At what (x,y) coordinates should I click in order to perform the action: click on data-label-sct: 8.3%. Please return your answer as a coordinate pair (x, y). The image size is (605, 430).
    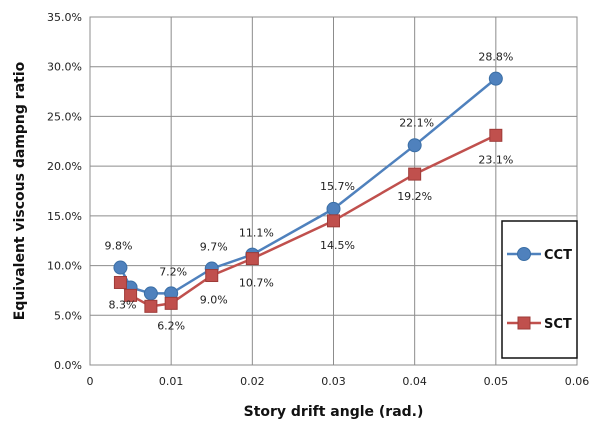
    Looking at the image, I should click on (122, 304).